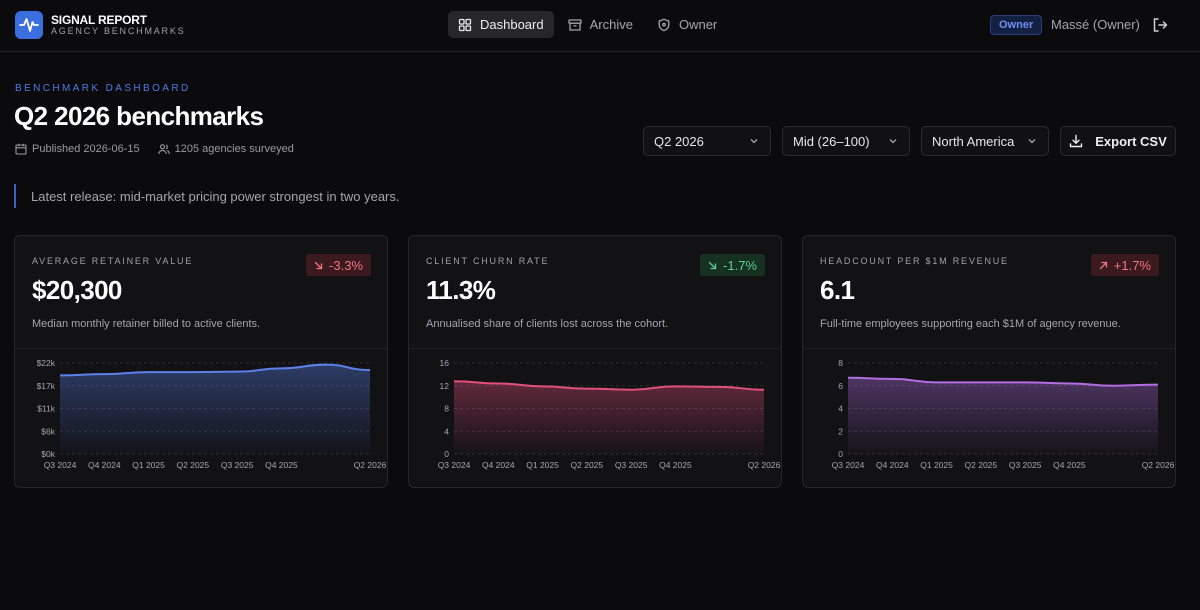 Image resolution: width=1200 pixels, height=610 pixels. Describe the element at coordinates (139, 116) in the screenshot. I see `page-title: Q2 2026 benchmarks` at that location.